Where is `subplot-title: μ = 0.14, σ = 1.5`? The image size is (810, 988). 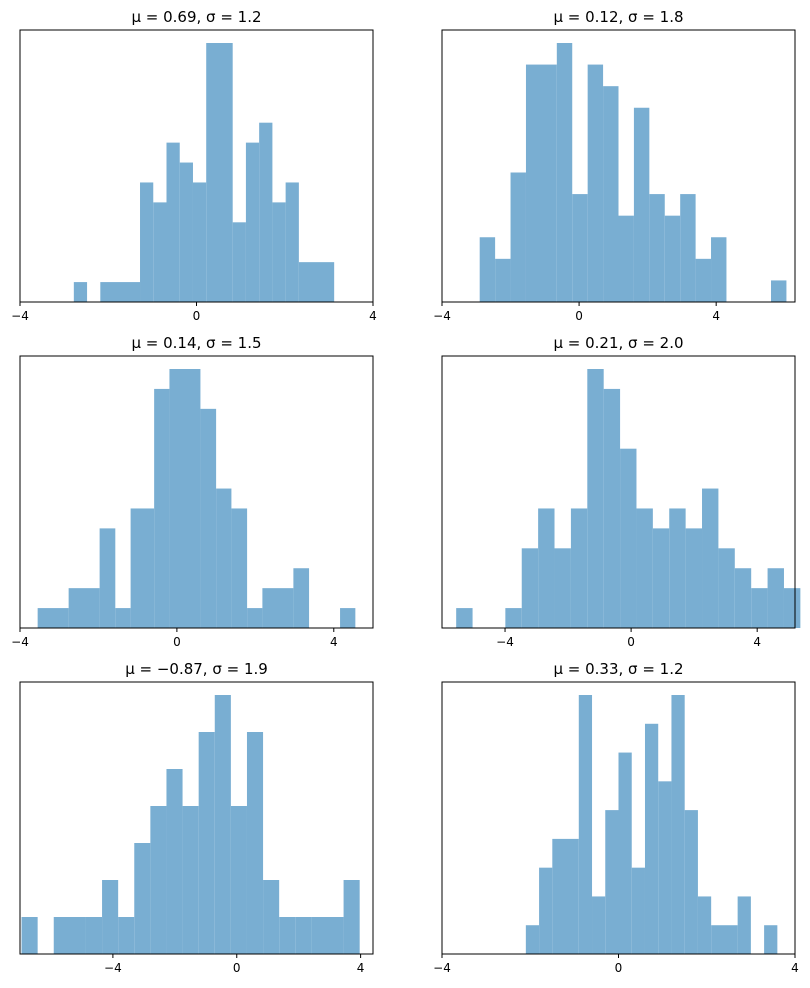
subplot-title: μ = 0.14, σ = 1.5 is located at coordinates (196, 343).